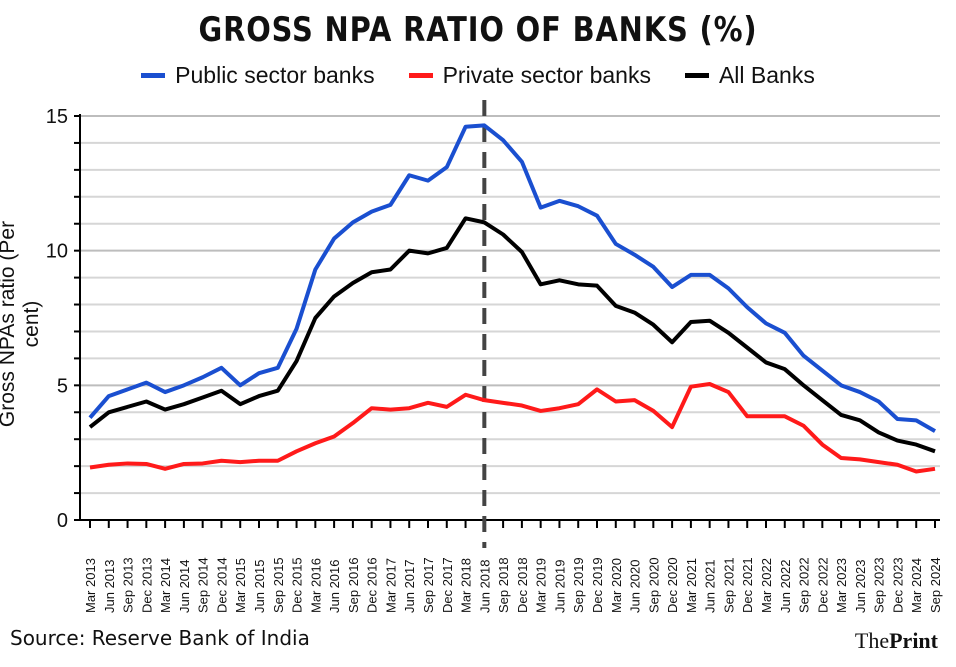  Describe the element at coordinates (616, 585) in the screenshot. I see `x-tick-label: Mar 2020` at that location.